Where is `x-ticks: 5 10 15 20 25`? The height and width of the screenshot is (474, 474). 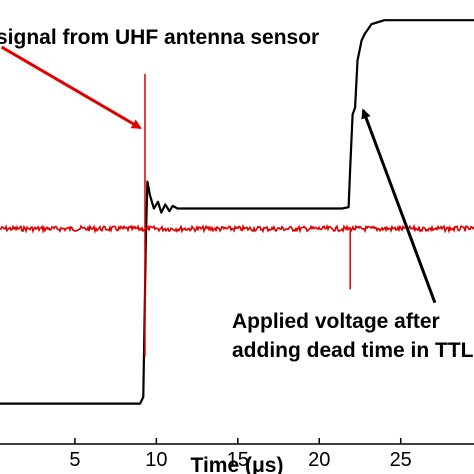
x-ticks: 5 10 15 20 25 is located at coordinates (240, 454).